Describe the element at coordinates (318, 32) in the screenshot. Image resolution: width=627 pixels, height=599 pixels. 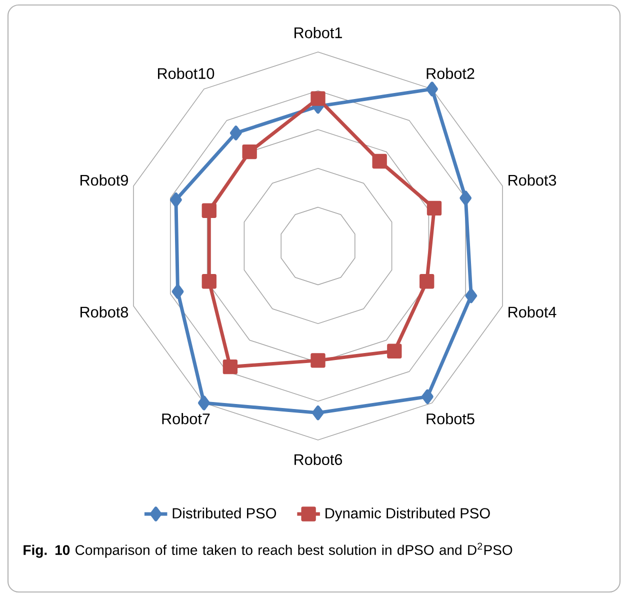
I see `spoke-label: Robot1` at that location.